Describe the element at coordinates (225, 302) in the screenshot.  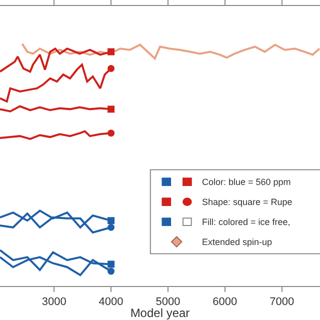
I see `x-tick-label: 6000` at that location.